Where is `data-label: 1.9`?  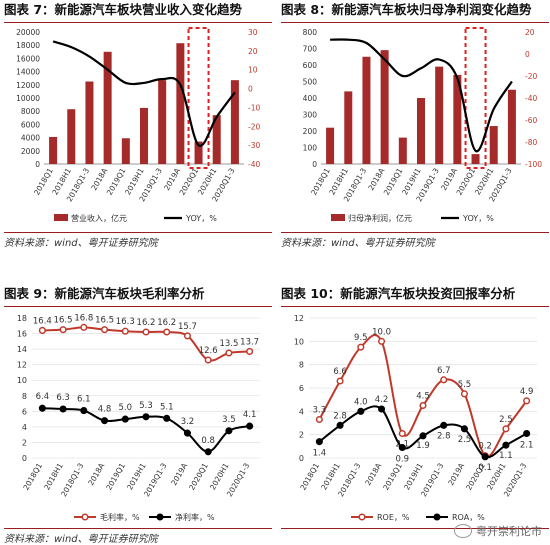 data-label: 1.9 is located at coordinates (423, 446).